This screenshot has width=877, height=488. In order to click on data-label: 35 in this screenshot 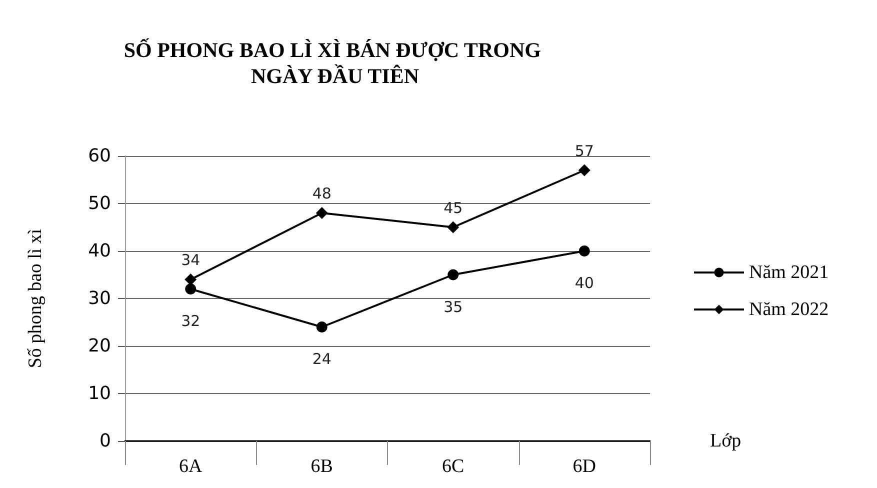, I will do `click(453, 307)`.